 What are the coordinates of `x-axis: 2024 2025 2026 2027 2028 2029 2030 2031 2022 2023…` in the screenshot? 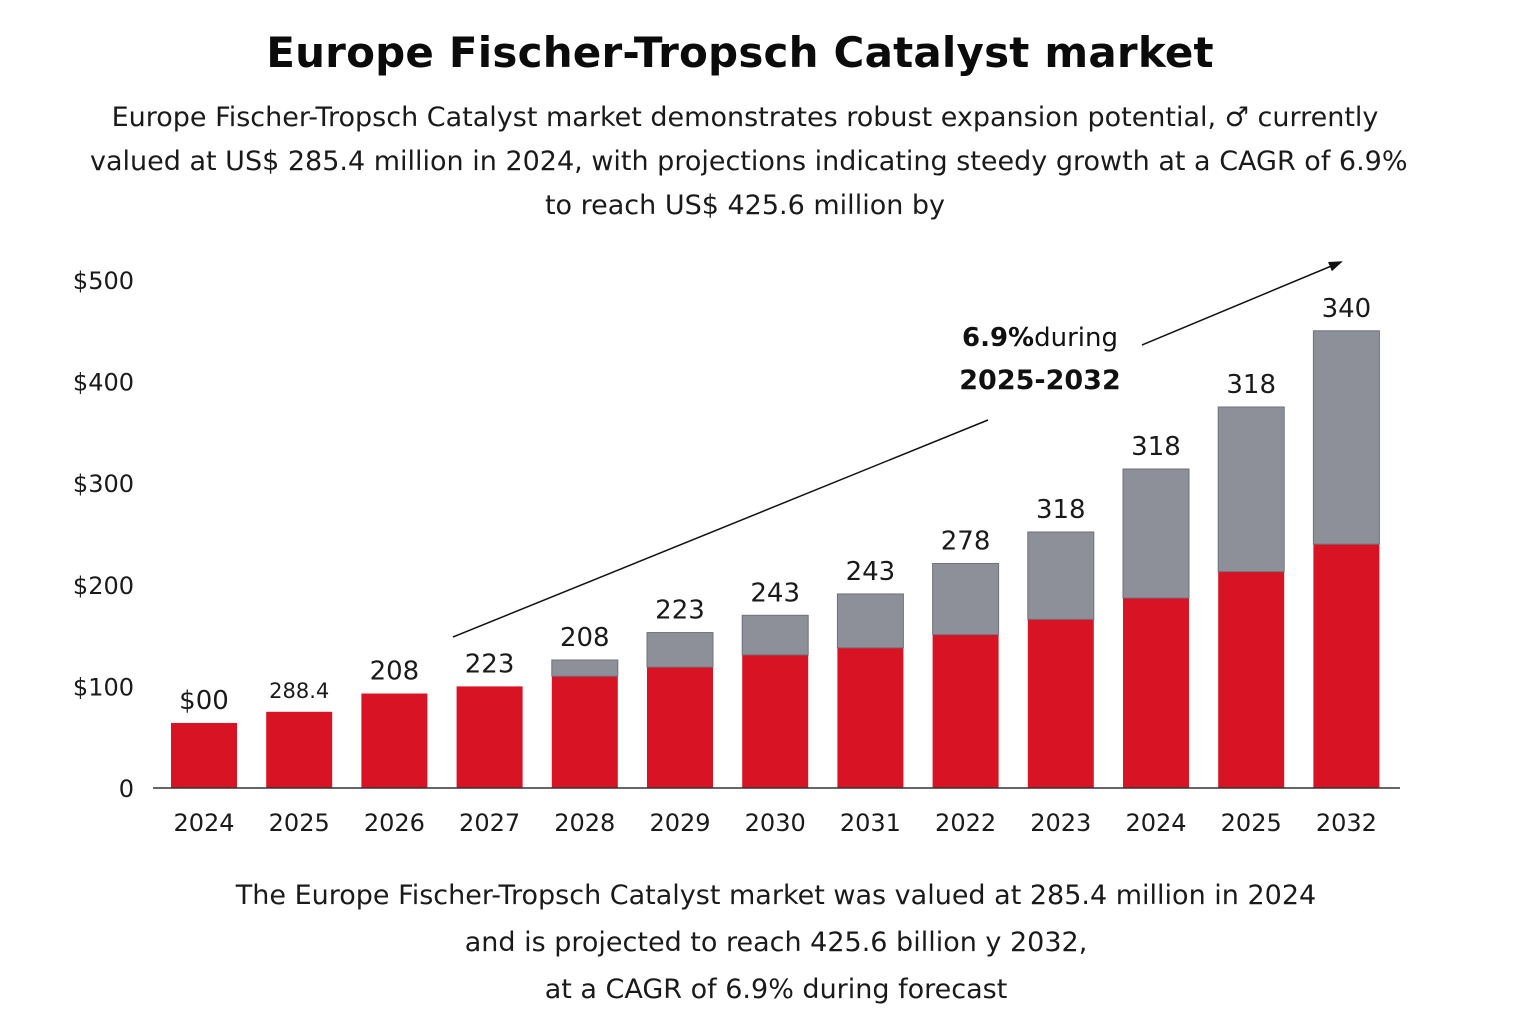 It's located at (776, 812).